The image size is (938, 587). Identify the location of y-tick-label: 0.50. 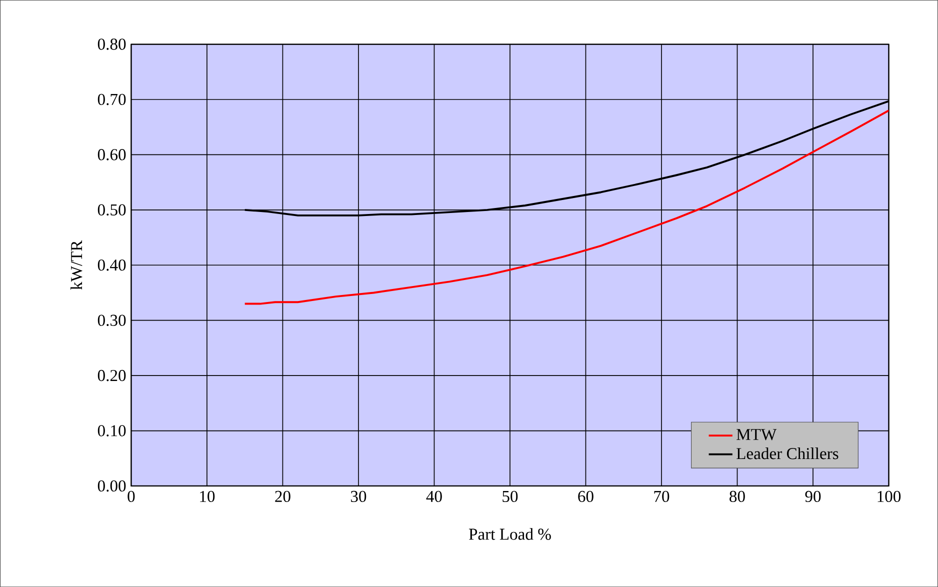
(112, 210).